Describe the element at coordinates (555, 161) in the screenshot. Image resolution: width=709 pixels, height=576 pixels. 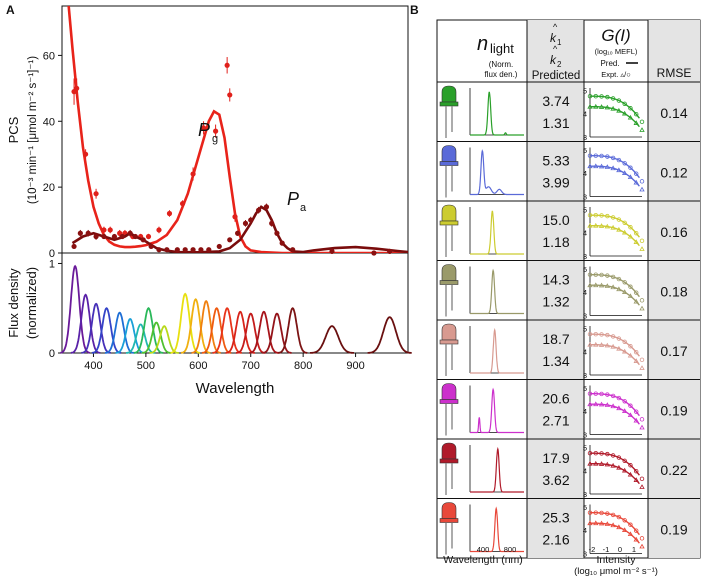
I see `k1-value: 5.33` at that location.